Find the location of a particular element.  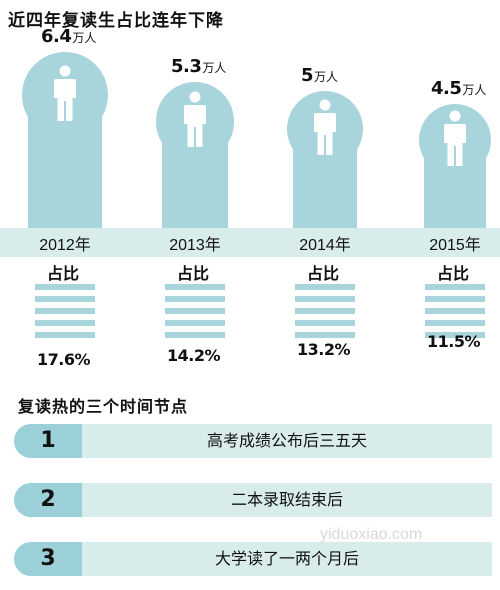

pct-label: 17.6% is located at coordinates (64, 359).